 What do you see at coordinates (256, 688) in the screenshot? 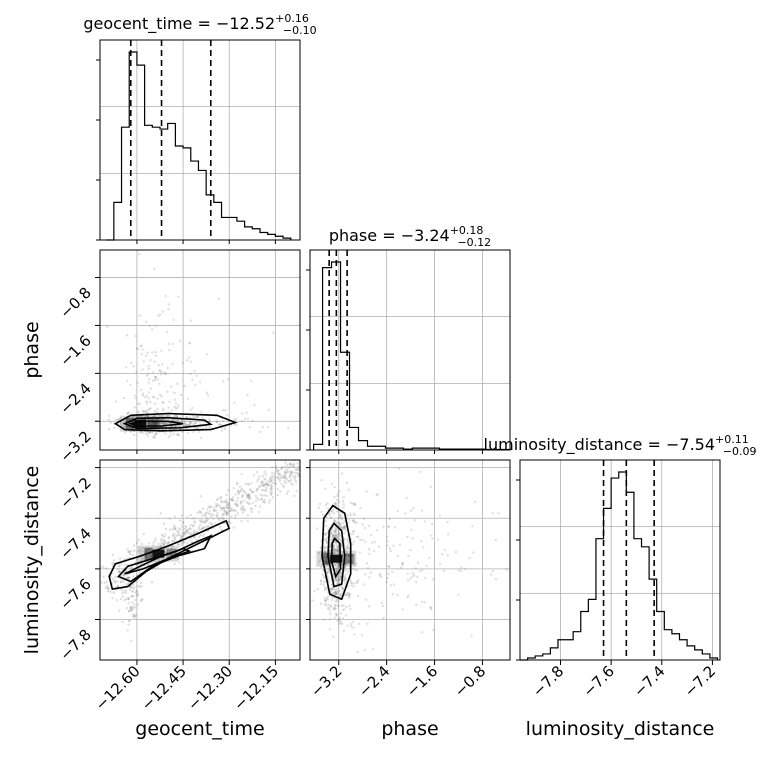
I see `x-tick-label: −12.15` at bounding box center [256, 688].